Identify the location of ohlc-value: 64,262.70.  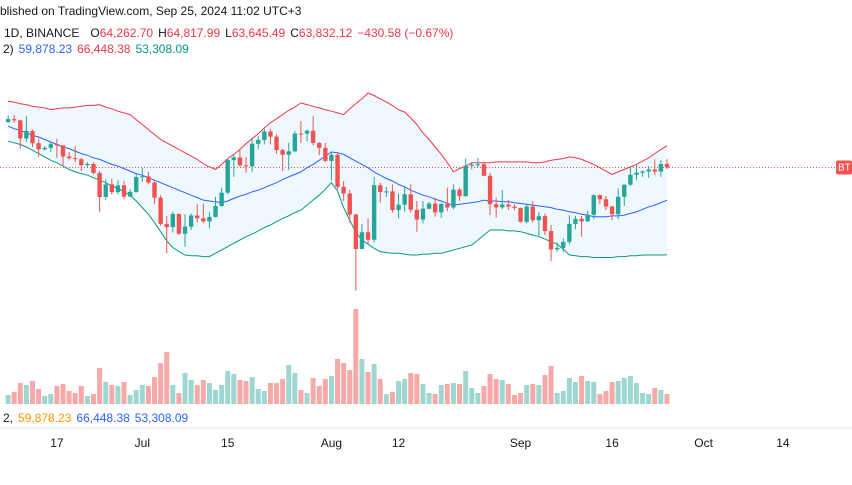
(126, 33).